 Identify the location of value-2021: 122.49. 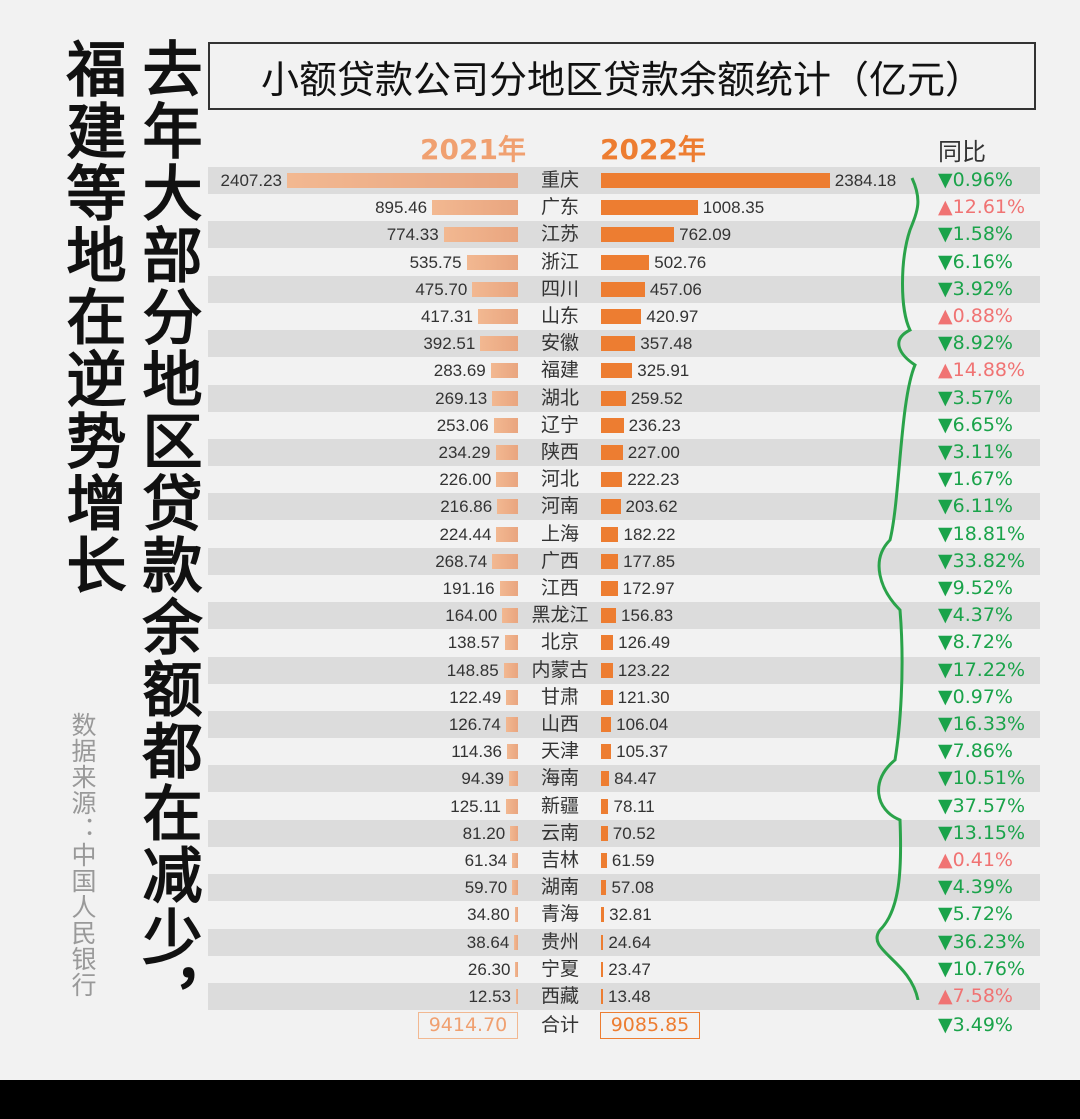
(475, 697).